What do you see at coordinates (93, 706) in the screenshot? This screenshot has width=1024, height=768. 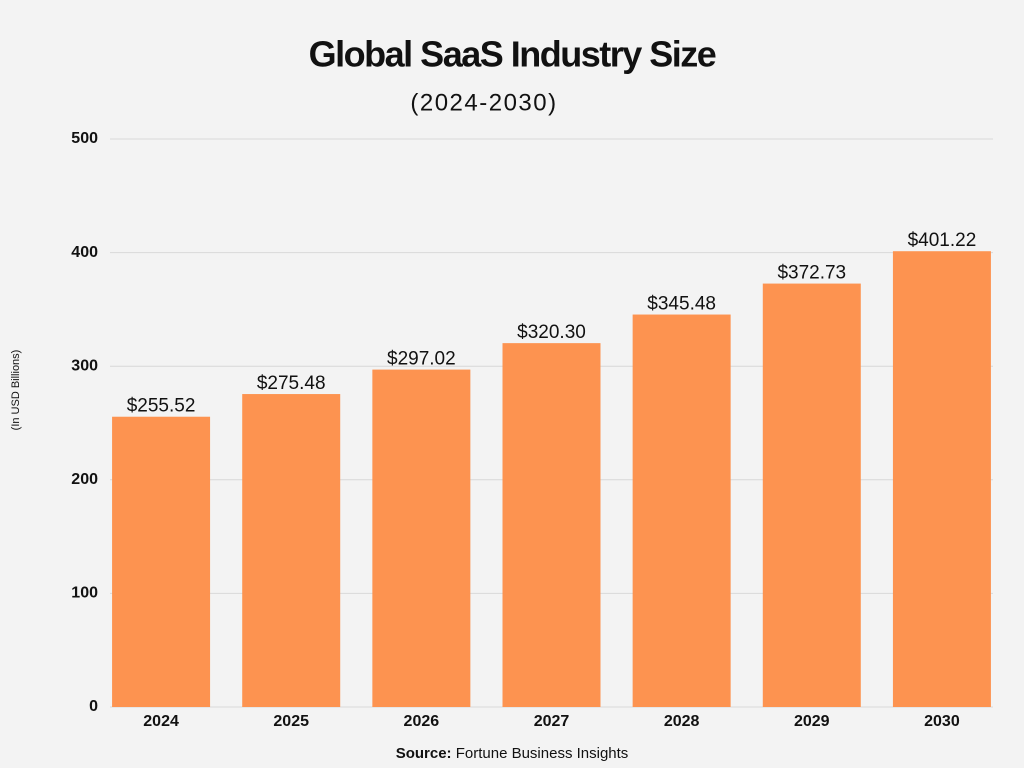 I see `y-tick-label: 0` at bounding box center [93, 706].